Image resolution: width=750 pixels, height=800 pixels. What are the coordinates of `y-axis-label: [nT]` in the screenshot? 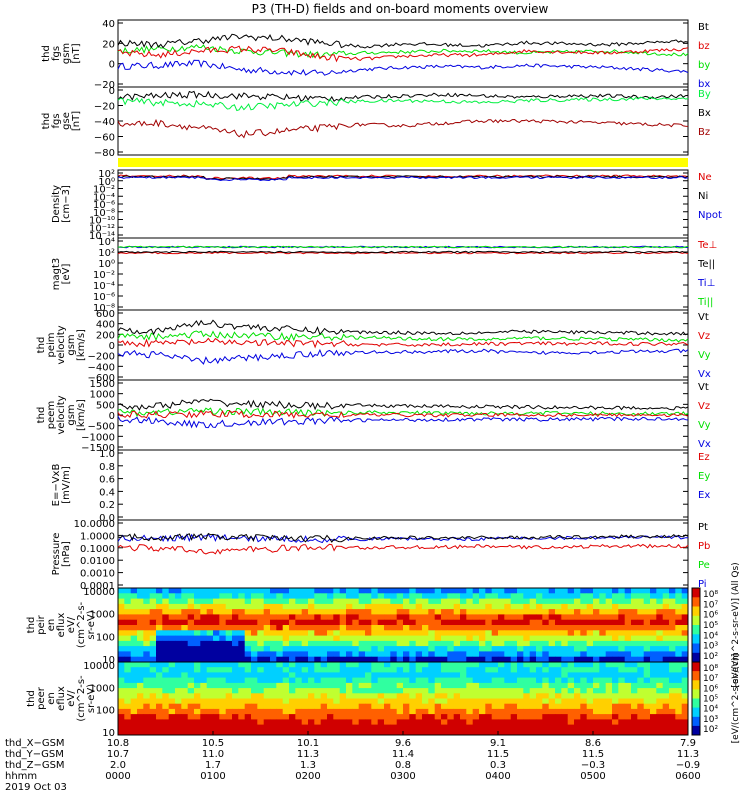 It's located at (76, 53).